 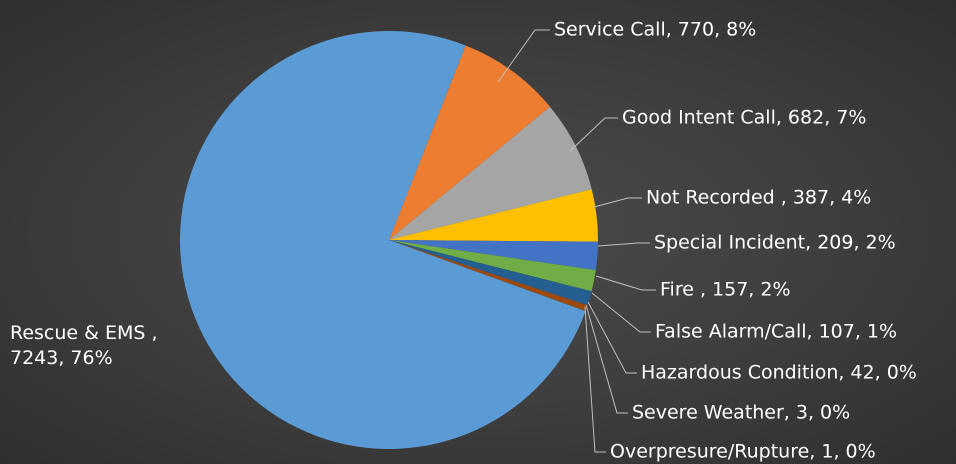 What do you see at coordinates (595, 379) in the screenshot?
I see `leader-overpressure` at bounding box center [595, 379].